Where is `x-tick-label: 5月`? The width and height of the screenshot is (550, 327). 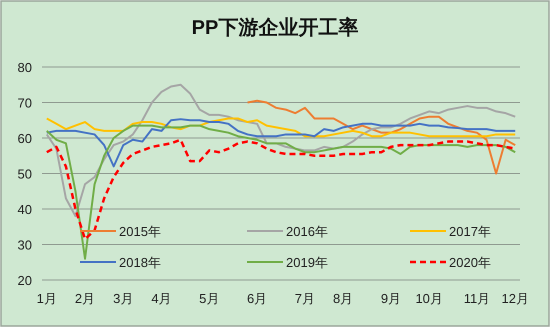 x-tick-label: 5月 is located at coordinates (209, 298).